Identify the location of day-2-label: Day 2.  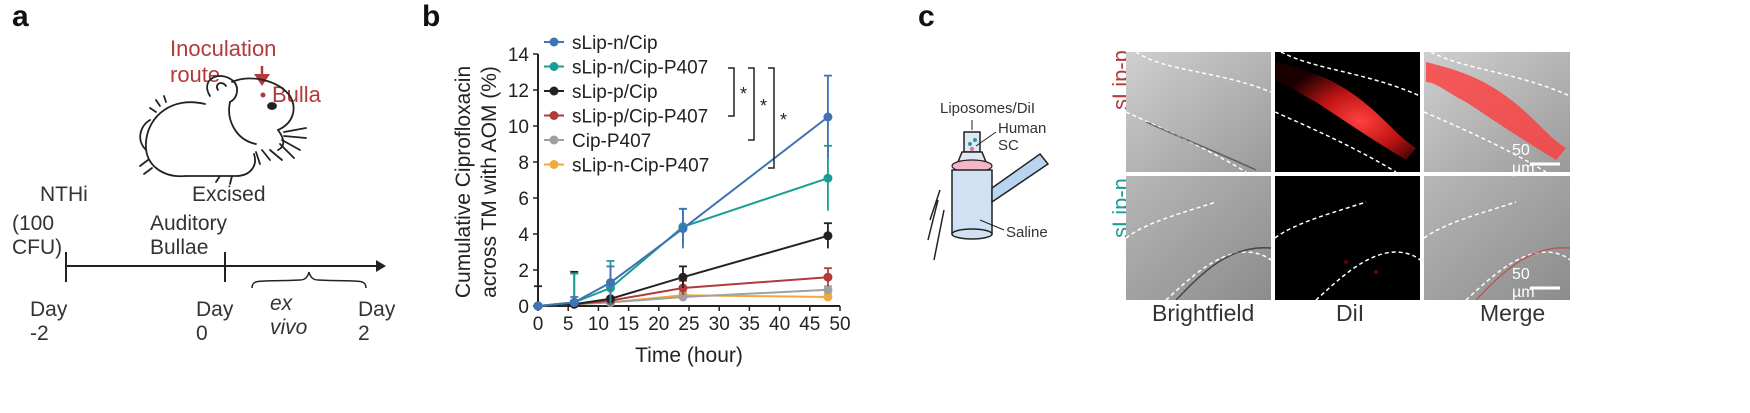
(377, 321).